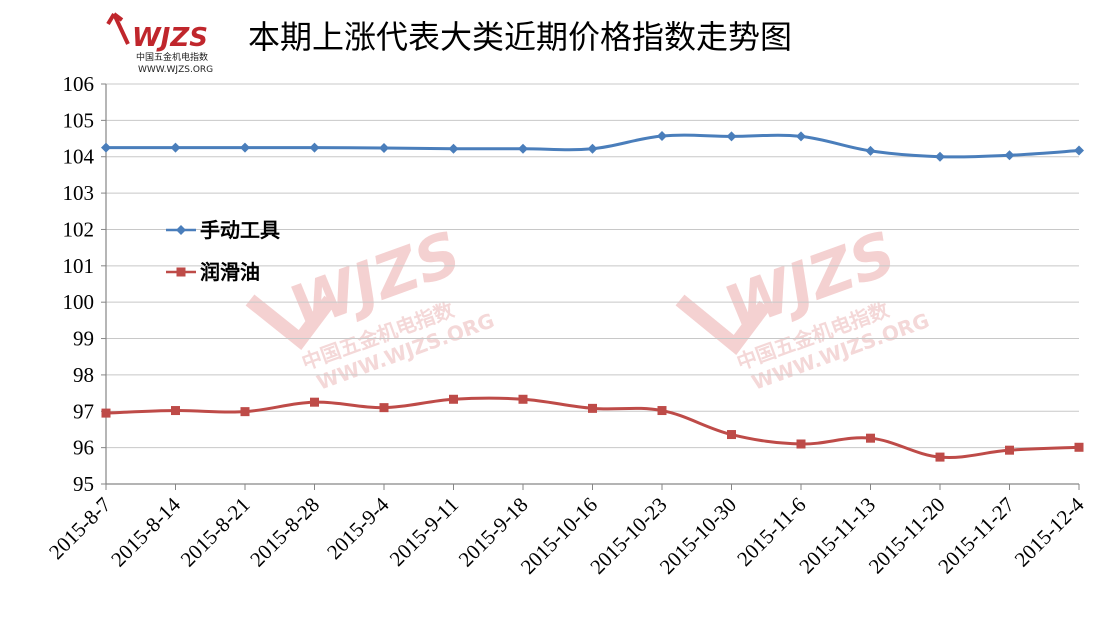  Describe the element at coordinates (79, 229) in the screenshot. I see `y-tick-label: 102` at that location.